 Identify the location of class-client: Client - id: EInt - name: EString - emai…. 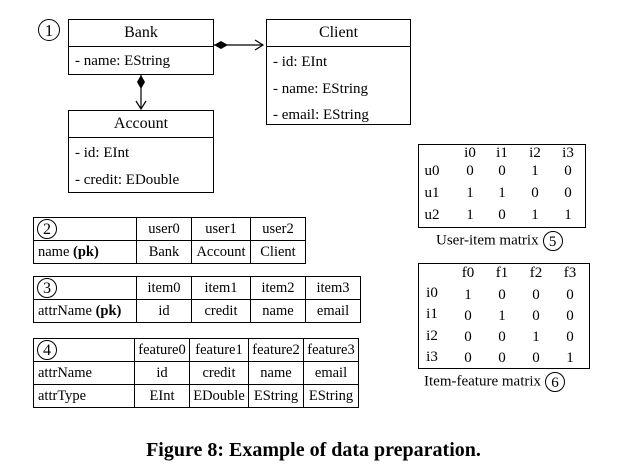
(338, 72).